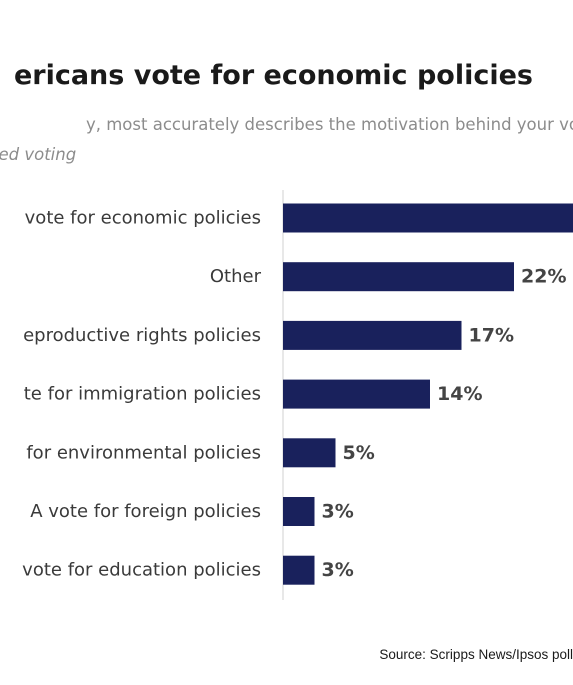 Image resolution: width=573 pixels, height=685 pixels. What do you see at coordinates (143, 452) in the screenshot?
I see `category-label: for environmental policies` at bounding box center [143, 452].